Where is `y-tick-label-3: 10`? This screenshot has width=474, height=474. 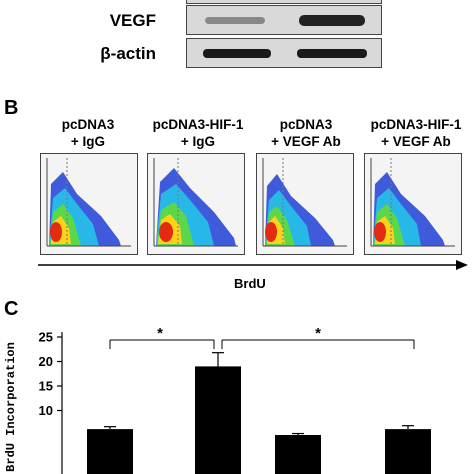 y-tick-label-3: 10 is located at coordinates (46, 410).